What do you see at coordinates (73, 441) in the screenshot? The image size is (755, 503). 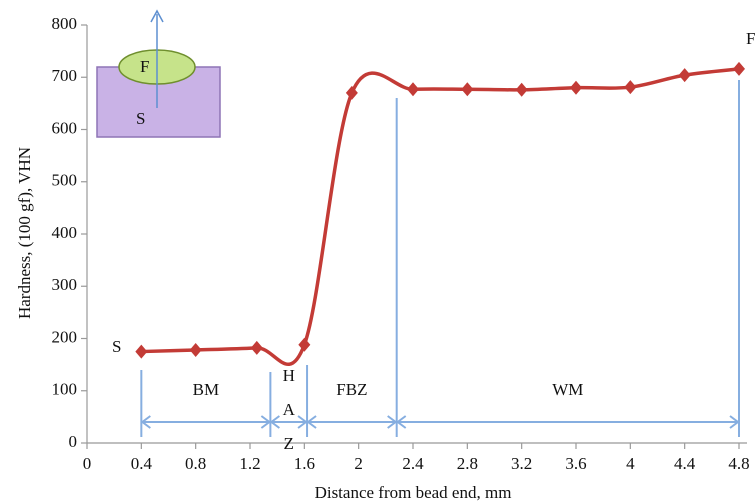 I see `y-tick-label: 0` at bounding box center [73, 441].